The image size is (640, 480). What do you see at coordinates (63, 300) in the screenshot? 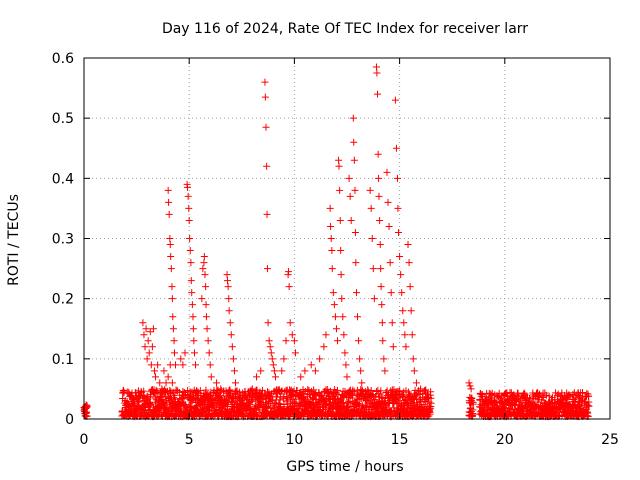
I see `y-tick-label: 0.2` at bounding box center [63, 300].